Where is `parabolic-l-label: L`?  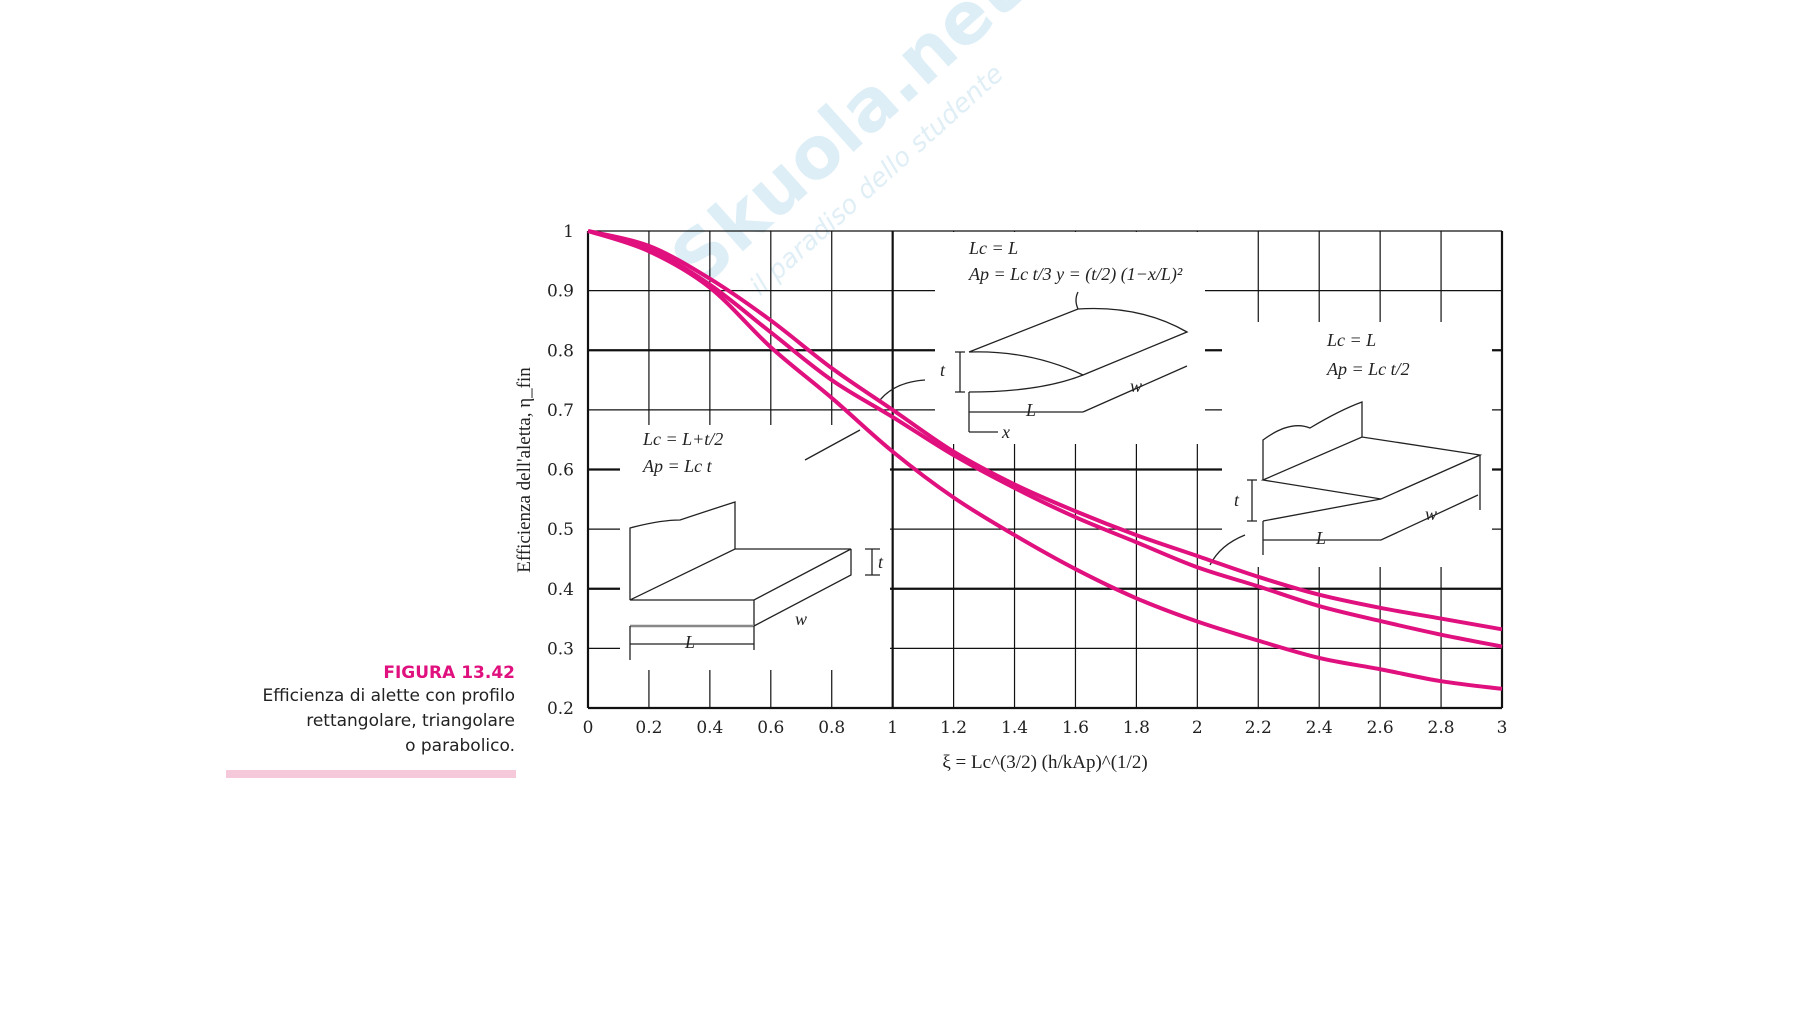 parabolic-l-label: L is located at coordinates (1030, 410).